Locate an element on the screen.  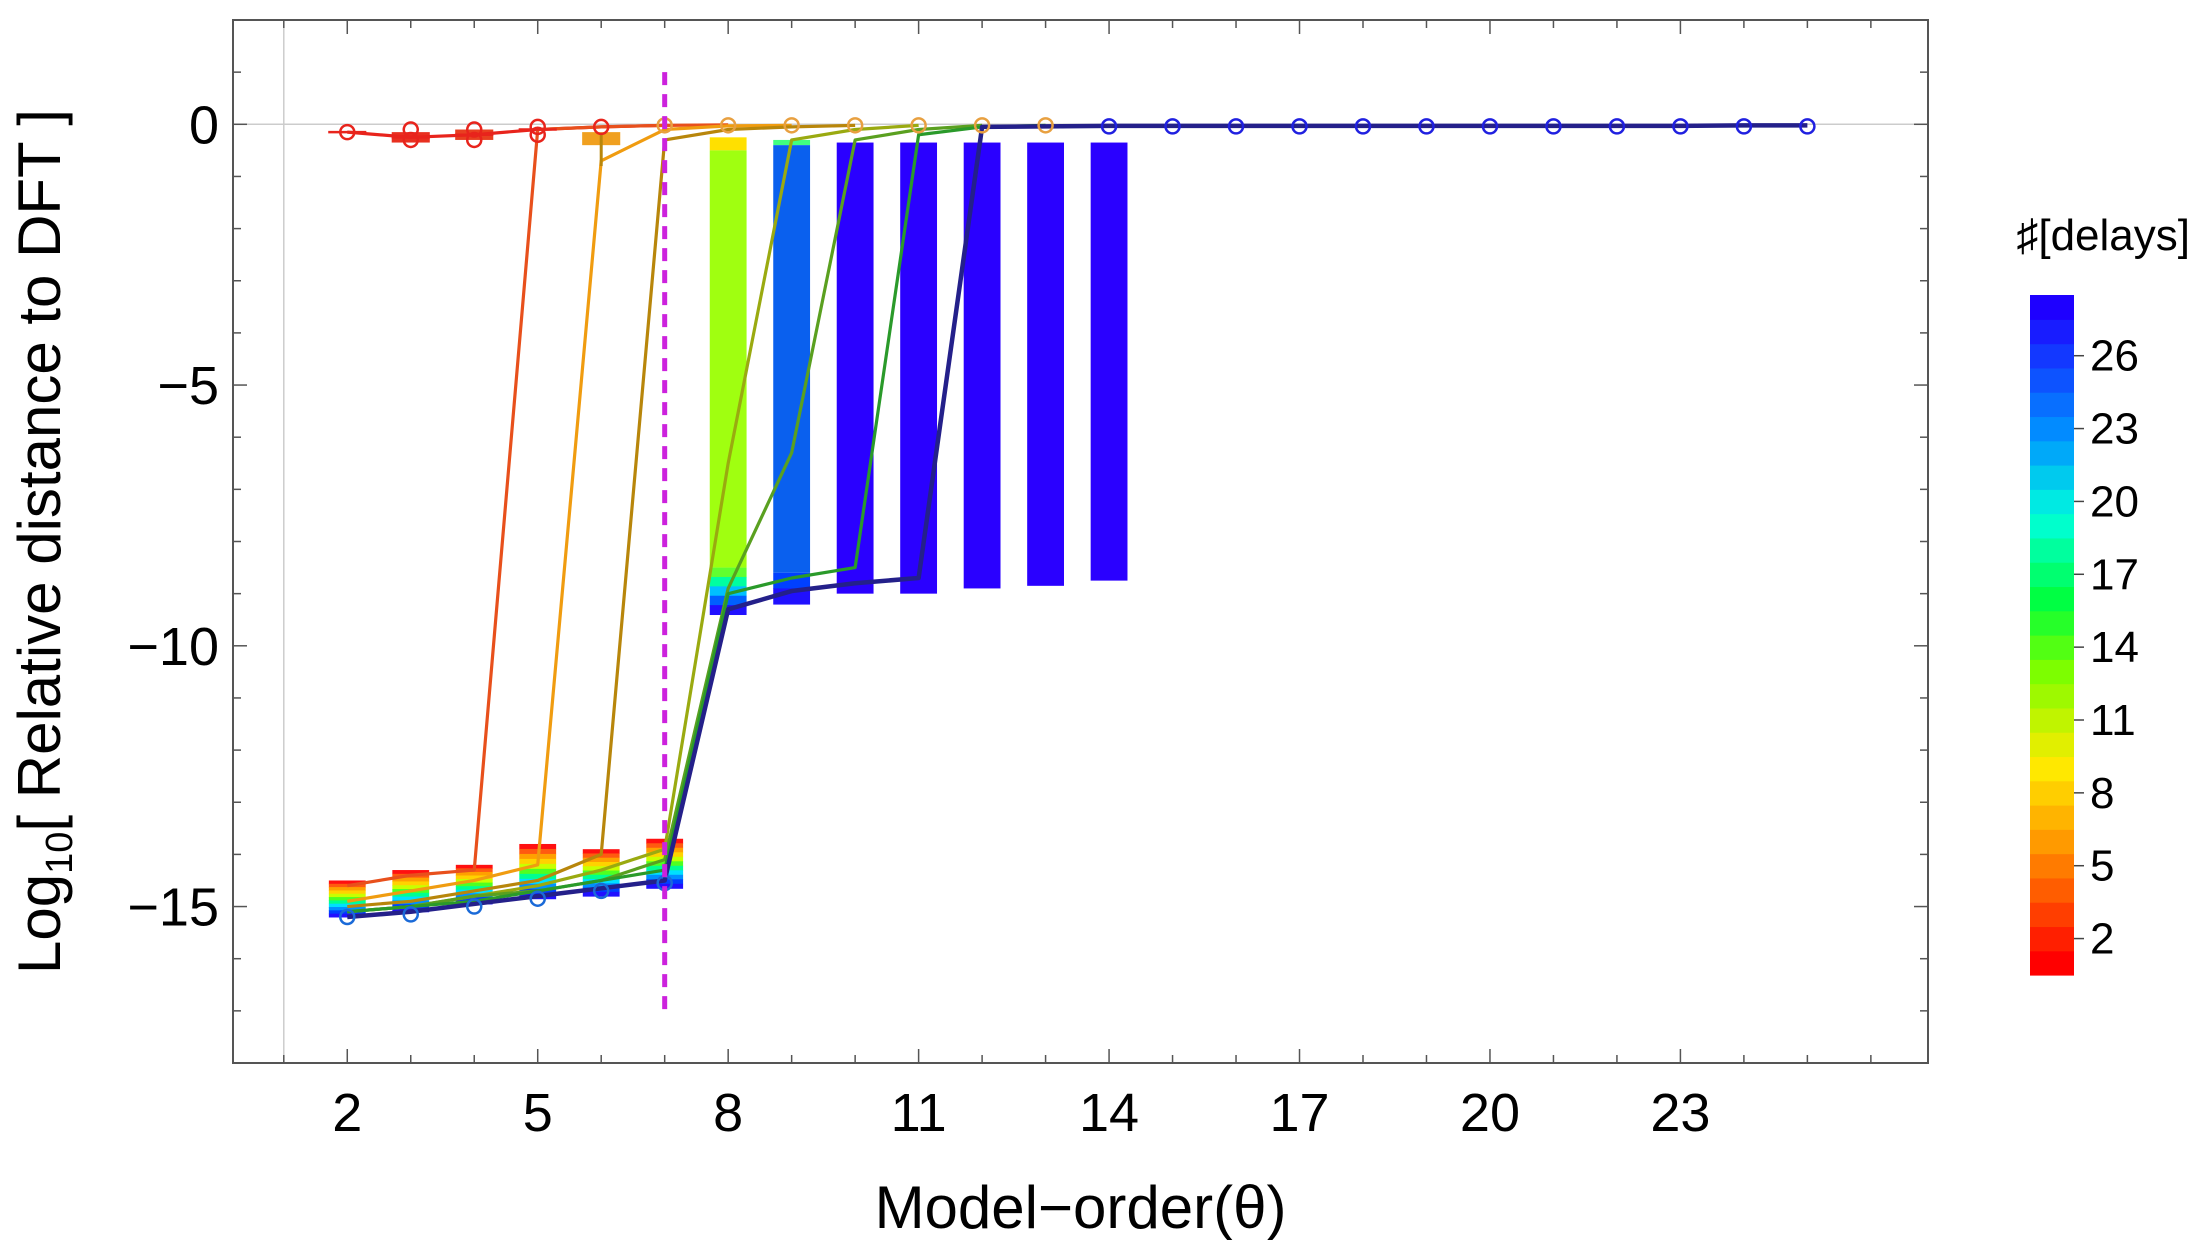
y-label-subscript: 10 is located at coordinates (60, 853).